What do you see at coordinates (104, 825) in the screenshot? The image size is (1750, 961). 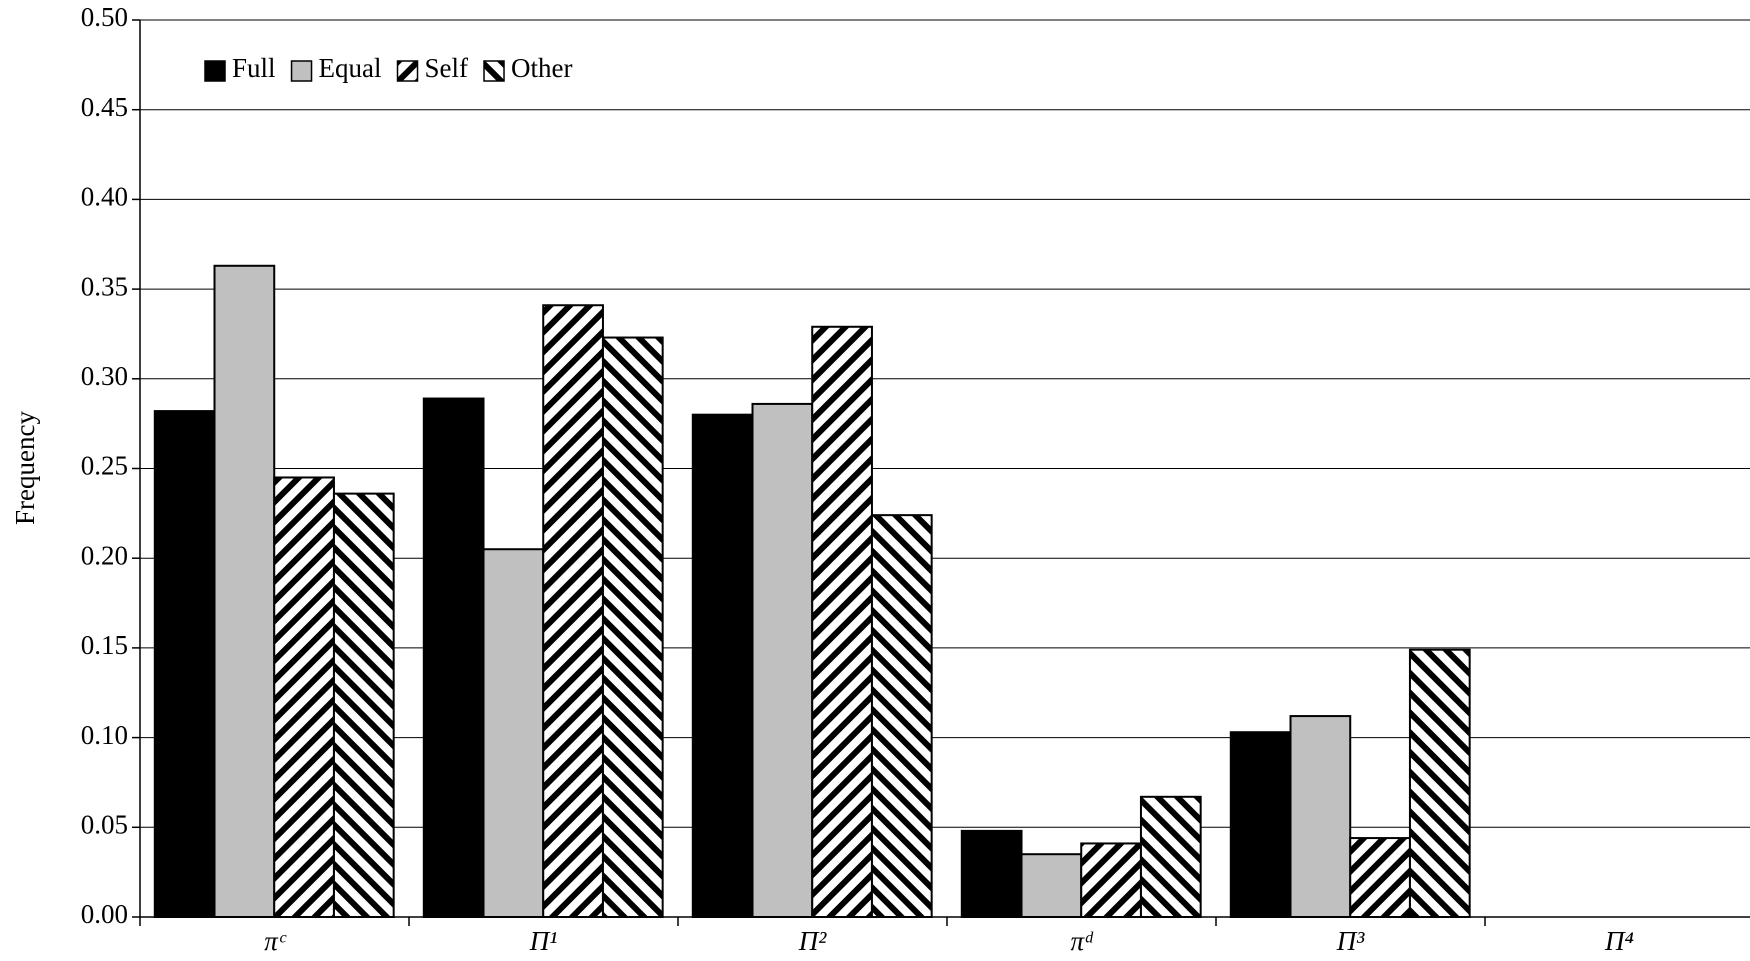 I see `y-tick-label: 0.05` at bounding box center [104, 825].